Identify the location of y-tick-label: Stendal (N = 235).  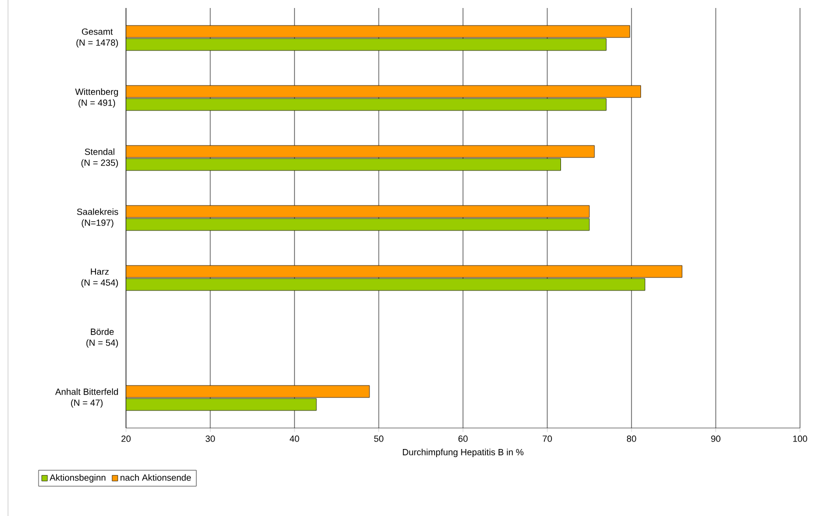
(99, 158).